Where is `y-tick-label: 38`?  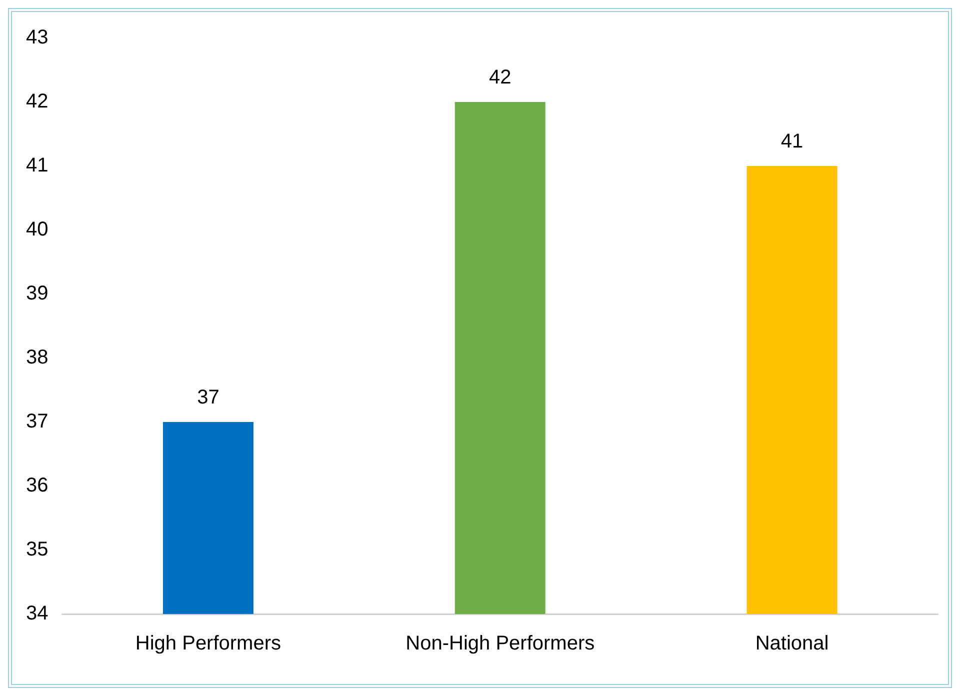
y-tick-label: 38 is located at coordinates (37, 357).